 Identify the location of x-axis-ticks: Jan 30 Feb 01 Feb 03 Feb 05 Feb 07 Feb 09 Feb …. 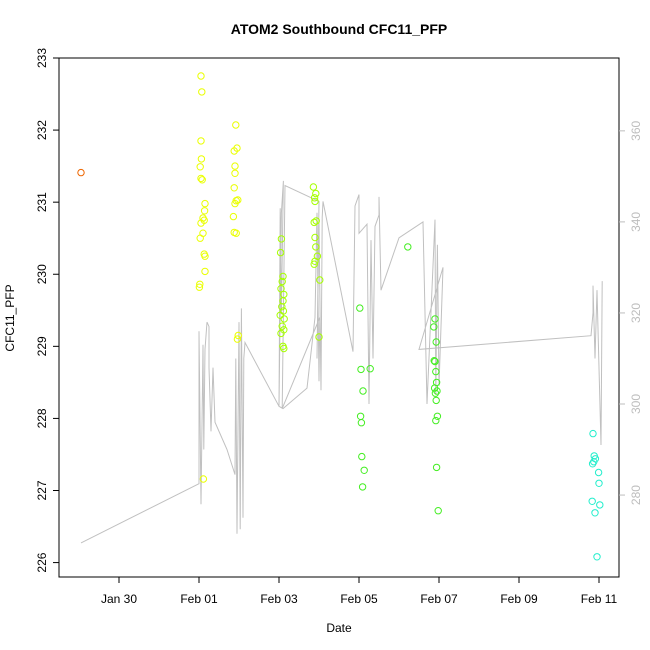
(359, 591).